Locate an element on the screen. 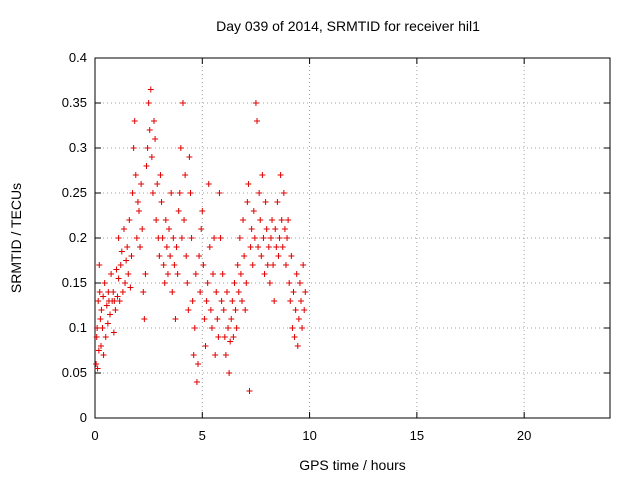 This screenshot has width=640, height=480. y-tick-label: 0.25 is located at coordinates (74, 192).